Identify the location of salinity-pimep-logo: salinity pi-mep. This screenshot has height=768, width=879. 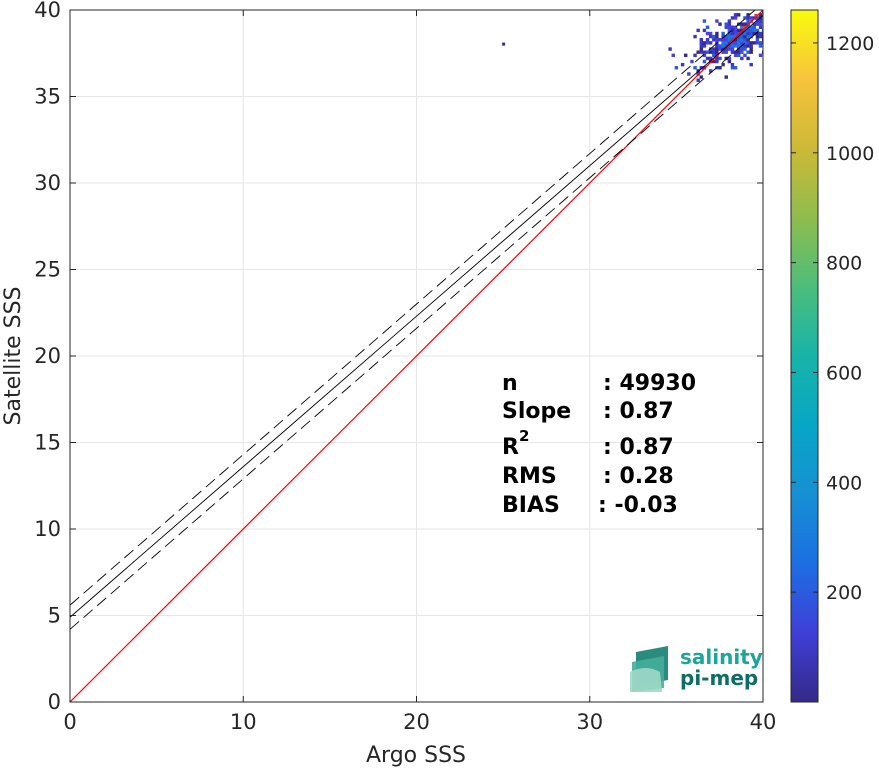
(696, 668).